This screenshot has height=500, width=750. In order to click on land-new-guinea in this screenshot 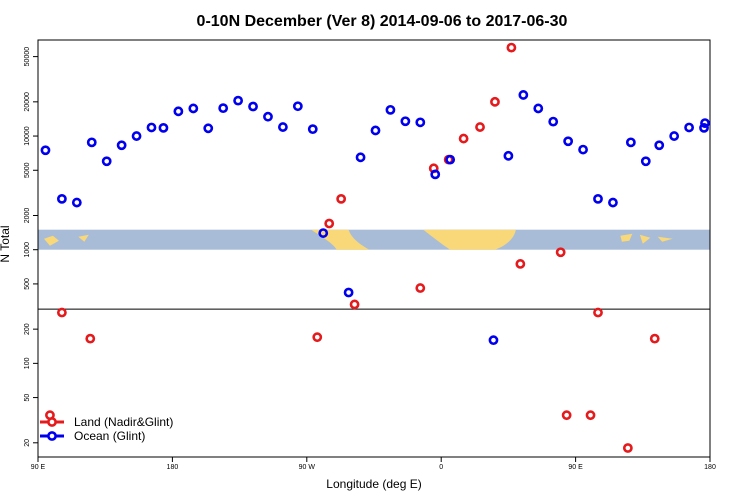, I will do `click(665, 239)`.